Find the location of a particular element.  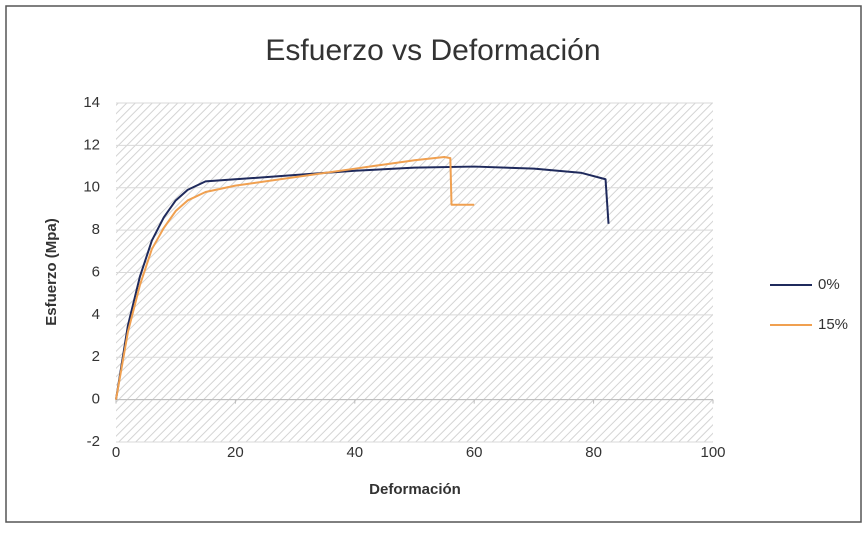

x-tick-label: 20 is located at coordinates (235, 452).